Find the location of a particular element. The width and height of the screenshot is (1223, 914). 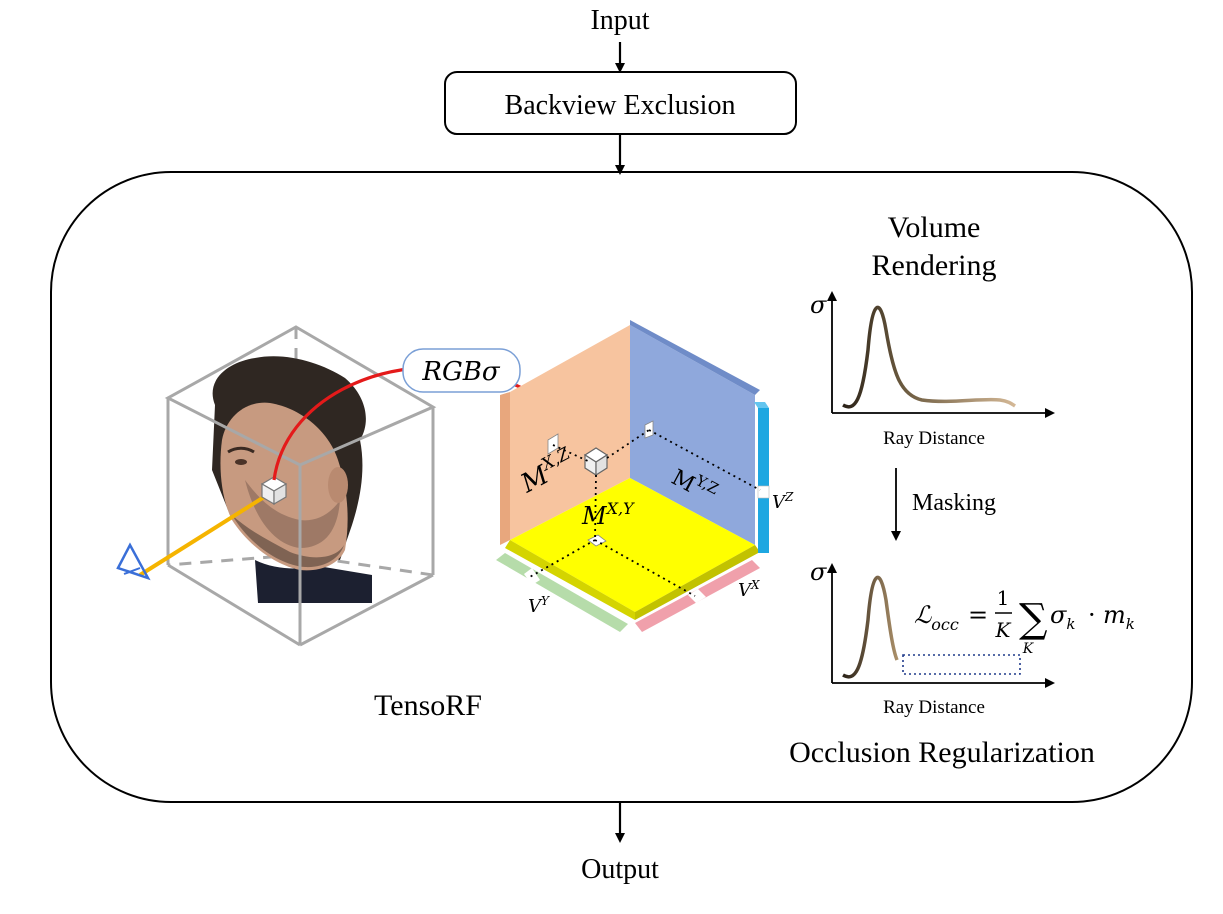

tensor-decomposition is located at coordinates (633, 476).